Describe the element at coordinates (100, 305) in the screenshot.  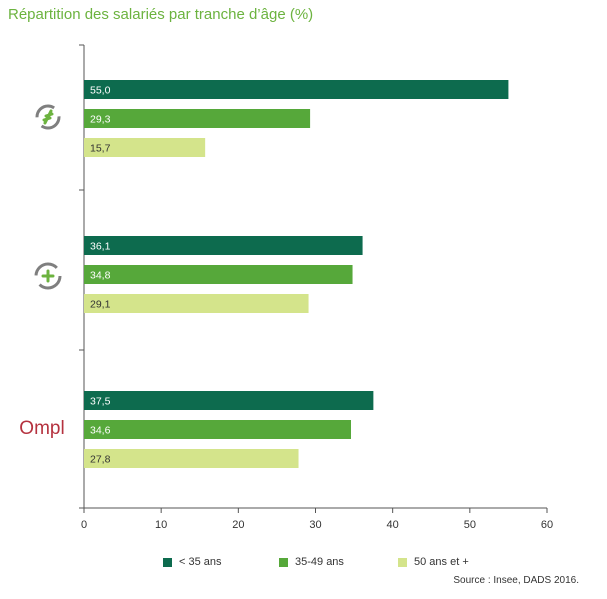
I see `bar-value-label: 29,1` at that location.